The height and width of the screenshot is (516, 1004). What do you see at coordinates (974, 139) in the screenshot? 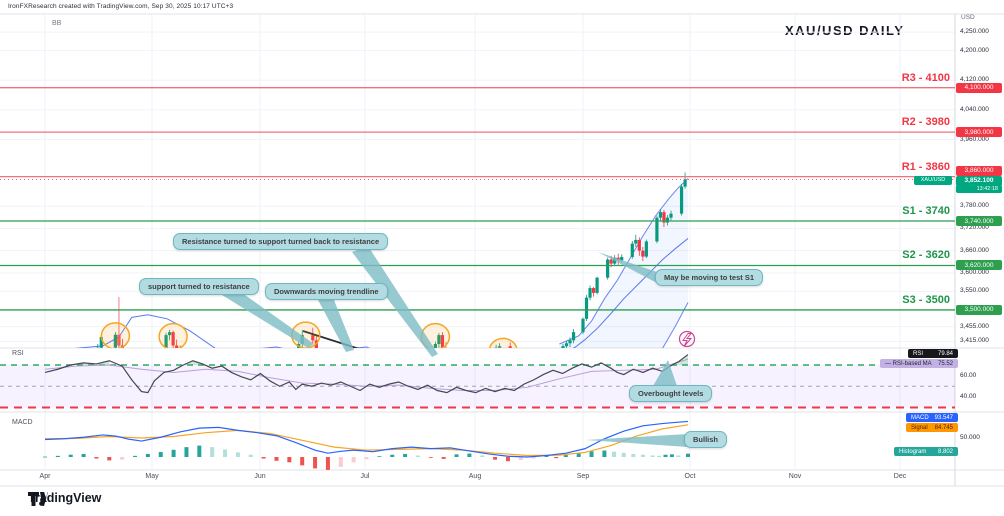
I see `price-axis-tick: 3,960.000` at bounding box center [974, 139].